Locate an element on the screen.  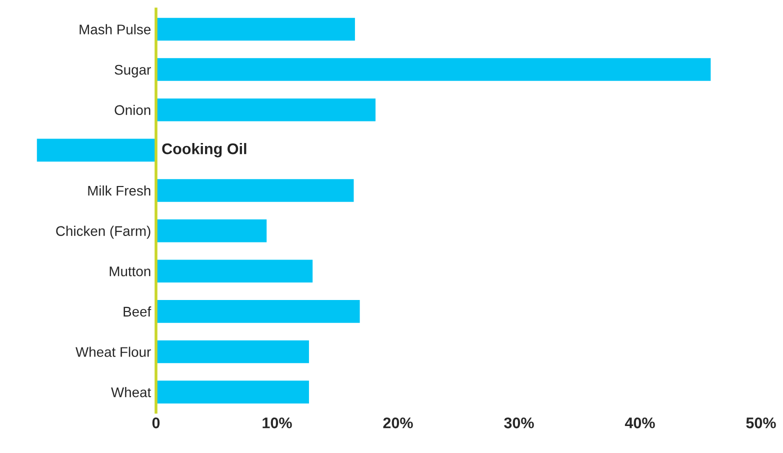
y-tick-label: Mash Pulse is located at coordinates (115, 29).